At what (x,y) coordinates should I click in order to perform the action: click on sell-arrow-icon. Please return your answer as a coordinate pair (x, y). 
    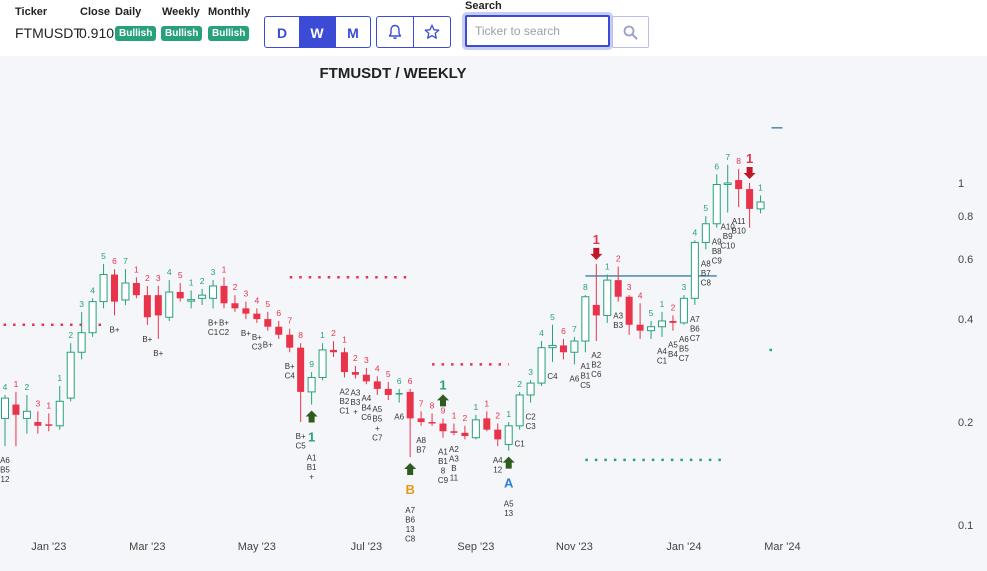
    Looking at the image, I should click on (596, 253).